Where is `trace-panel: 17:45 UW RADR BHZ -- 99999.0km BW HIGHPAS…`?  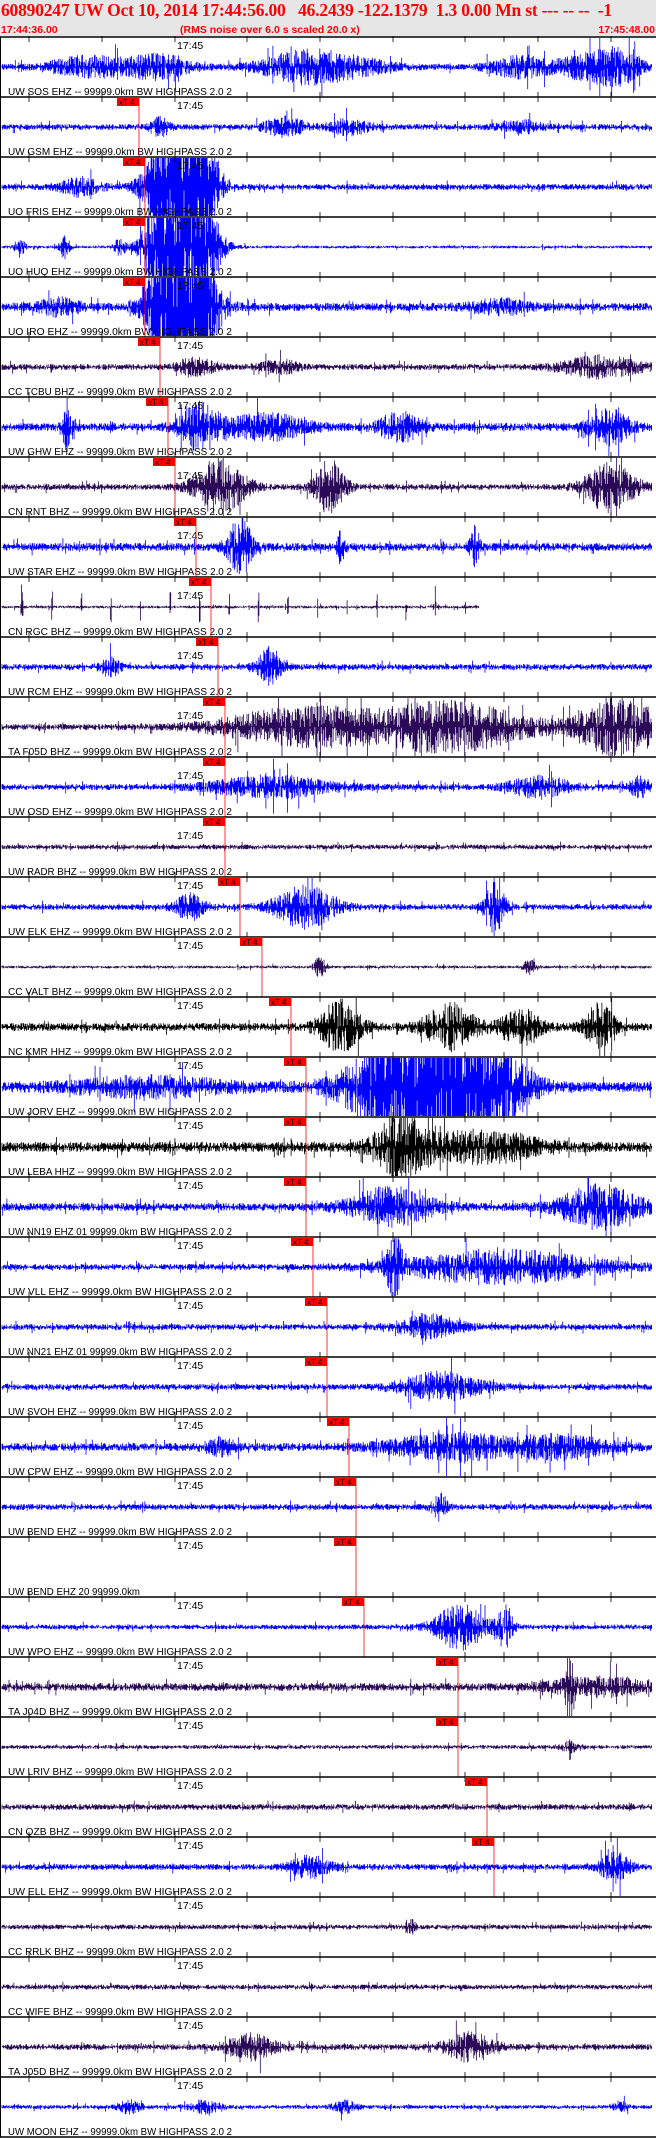
trace-panel: 17:45 UW RADR BHZ -- 99999.0km BW HIGHPAS… is located at coordinates (328, 845).